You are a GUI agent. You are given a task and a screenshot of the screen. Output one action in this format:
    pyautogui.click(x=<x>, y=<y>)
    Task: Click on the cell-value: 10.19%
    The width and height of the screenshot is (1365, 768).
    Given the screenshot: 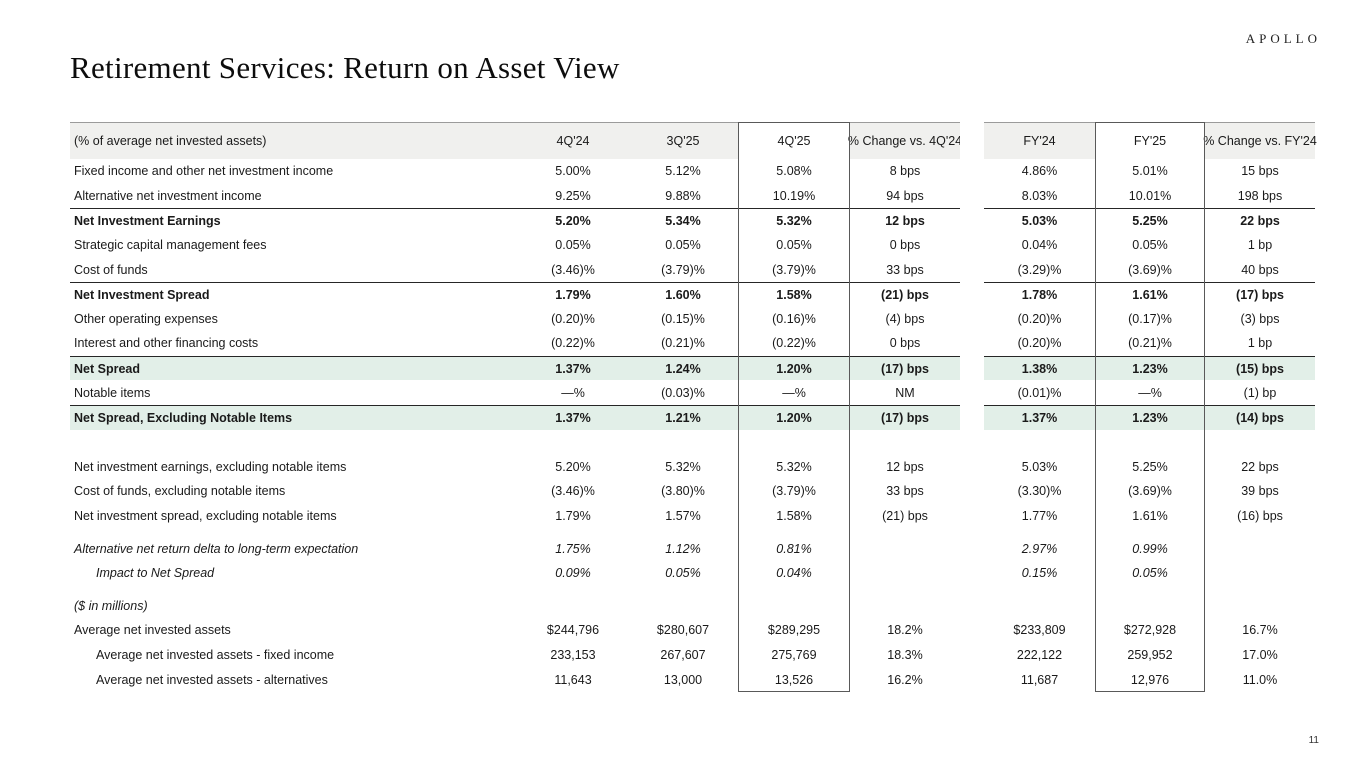 What is the action you would take?
    pyautogui.click(x=794, y=195)
    